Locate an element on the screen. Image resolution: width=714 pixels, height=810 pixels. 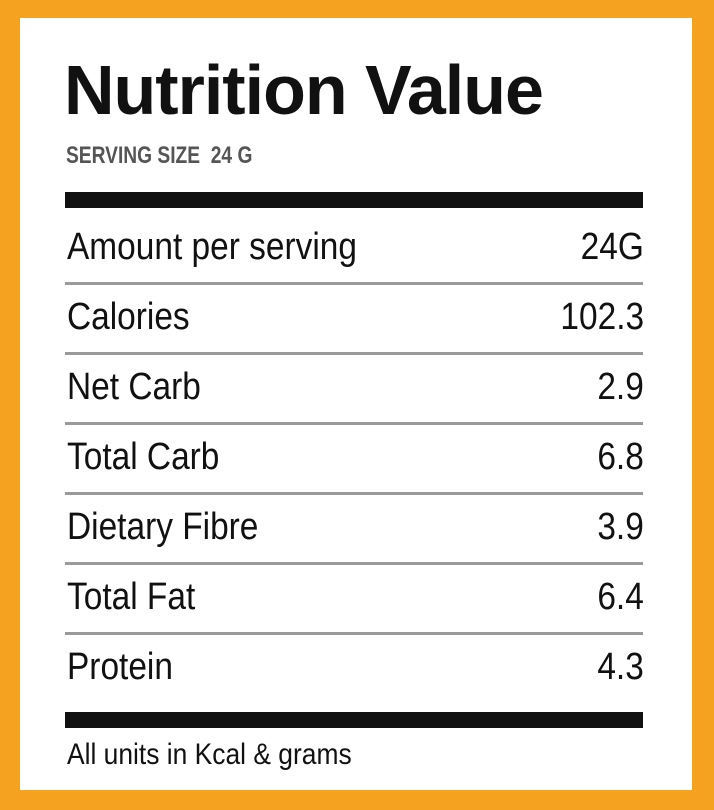
serving-size: SERVING SIZE 24 G is located at coordinates (159, 155).